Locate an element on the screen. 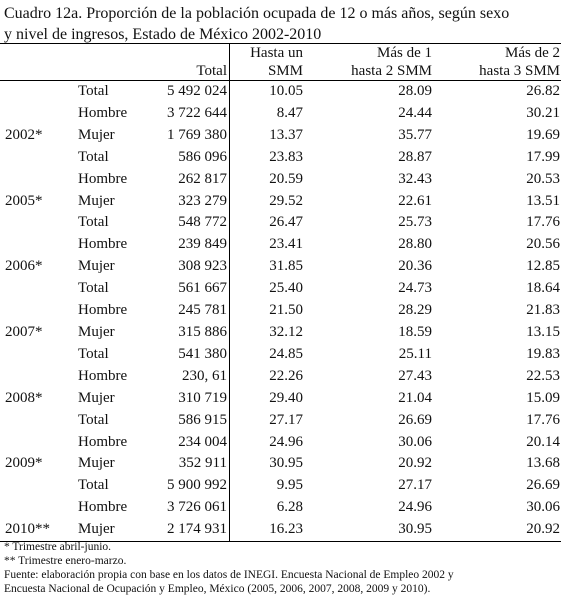 The width and height of the screenshot is (561, 606). cell-year: 2008* is located at coordinates (24, 397).